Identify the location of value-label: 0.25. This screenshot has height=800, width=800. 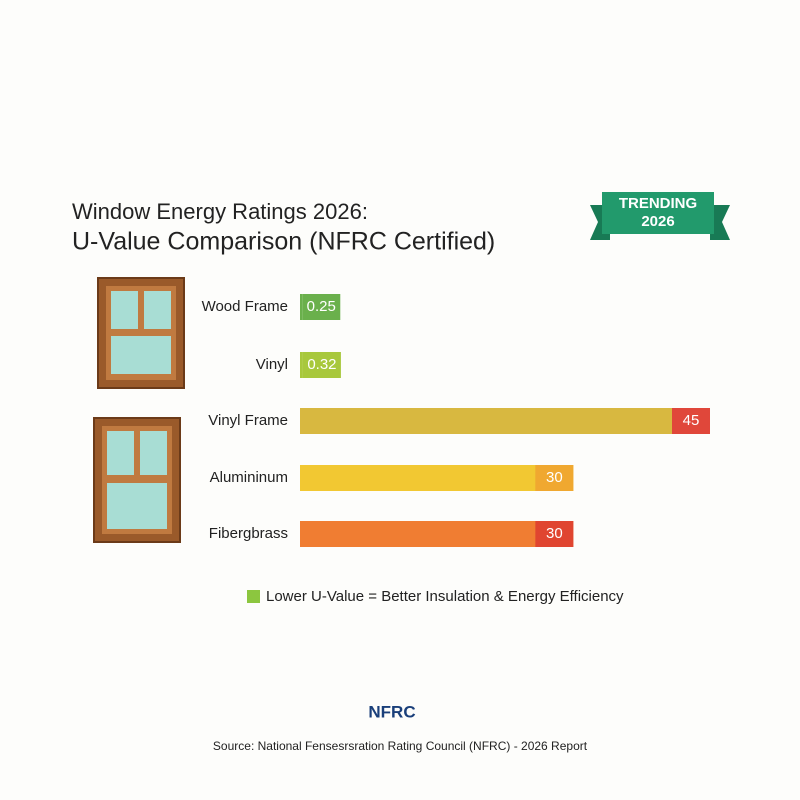
(321, 306).